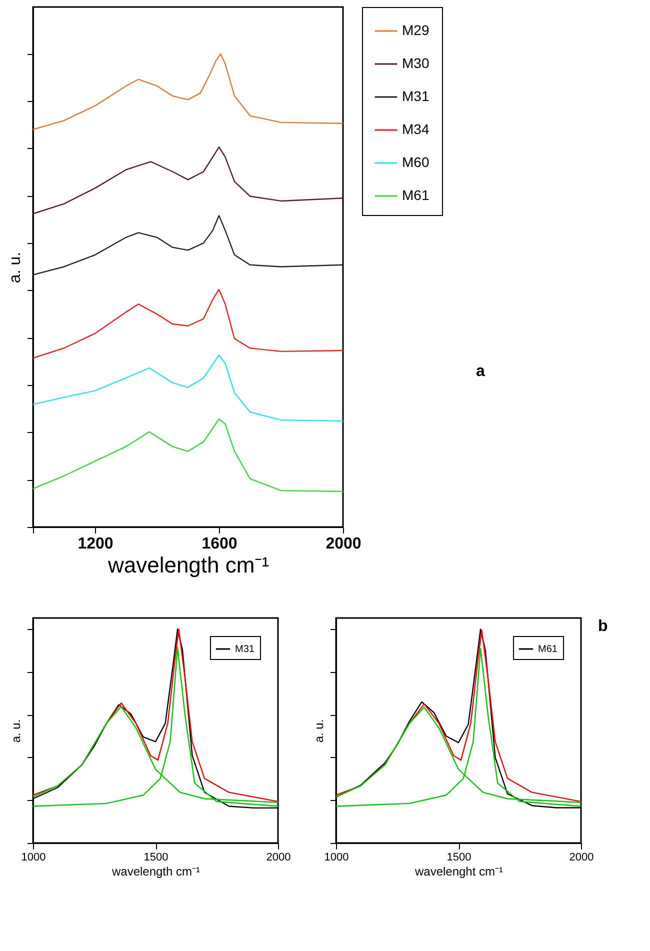 The image size is (650, 951). What do you see at coordinates (480, 371) in the screenshot?
I see `text: a` at bounding box center [480, 371].